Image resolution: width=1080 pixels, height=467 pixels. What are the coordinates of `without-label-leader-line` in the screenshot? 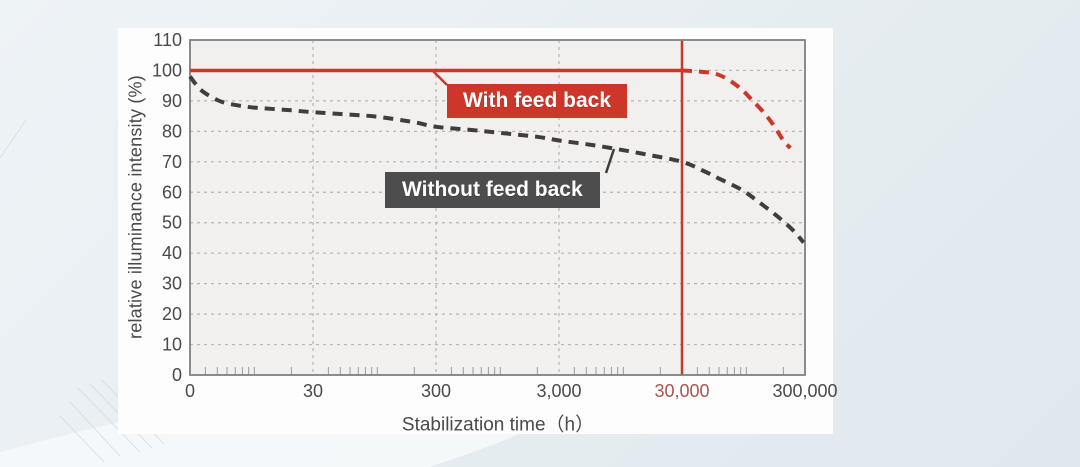 It's located at (610, 161).